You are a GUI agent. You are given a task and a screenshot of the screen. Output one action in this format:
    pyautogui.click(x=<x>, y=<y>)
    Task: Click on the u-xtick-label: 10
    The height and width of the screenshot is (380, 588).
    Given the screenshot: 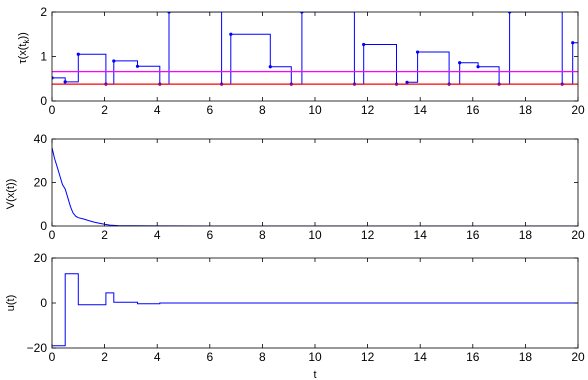 What is the action you would take?
    pyautogui.click(x=315, y=357)
    